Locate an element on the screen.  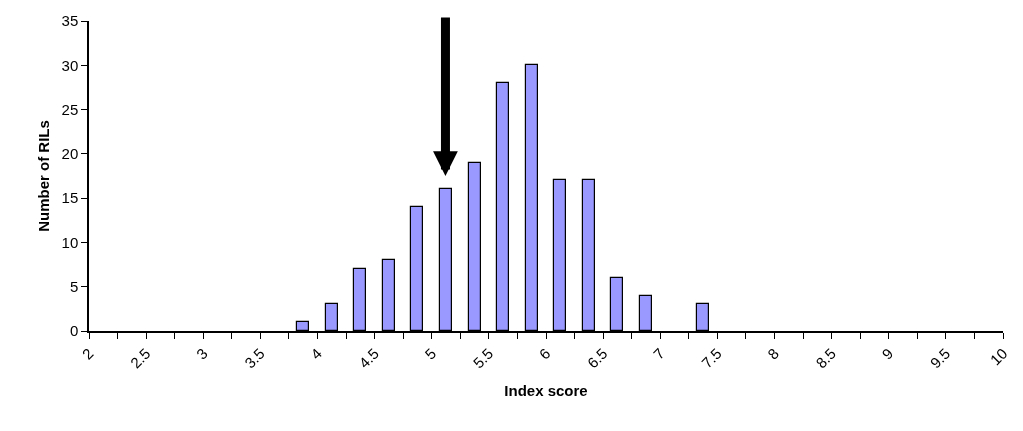
y-tick-label: 5 is located at coordinates (74, 286).